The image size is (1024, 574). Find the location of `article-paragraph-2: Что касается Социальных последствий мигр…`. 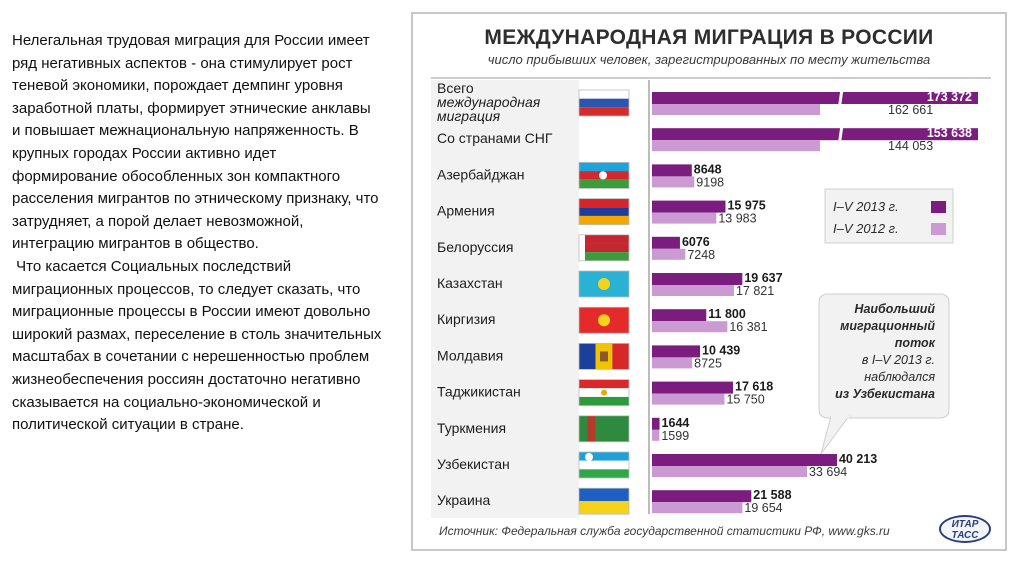

article-paragraph-2: Что касается Социальных последствий мигр… is located at coordinates (199, 345).